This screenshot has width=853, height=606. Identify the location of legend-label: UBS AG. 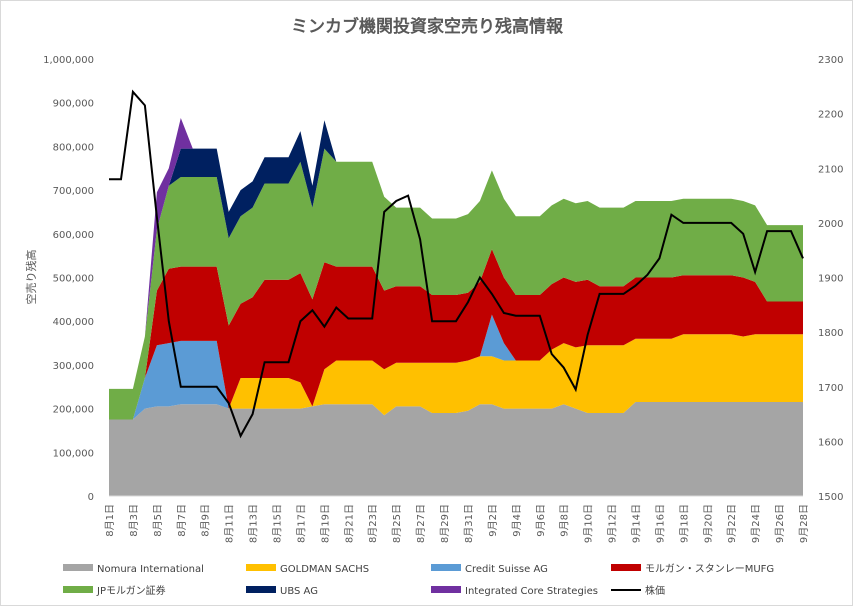
(299, 591).